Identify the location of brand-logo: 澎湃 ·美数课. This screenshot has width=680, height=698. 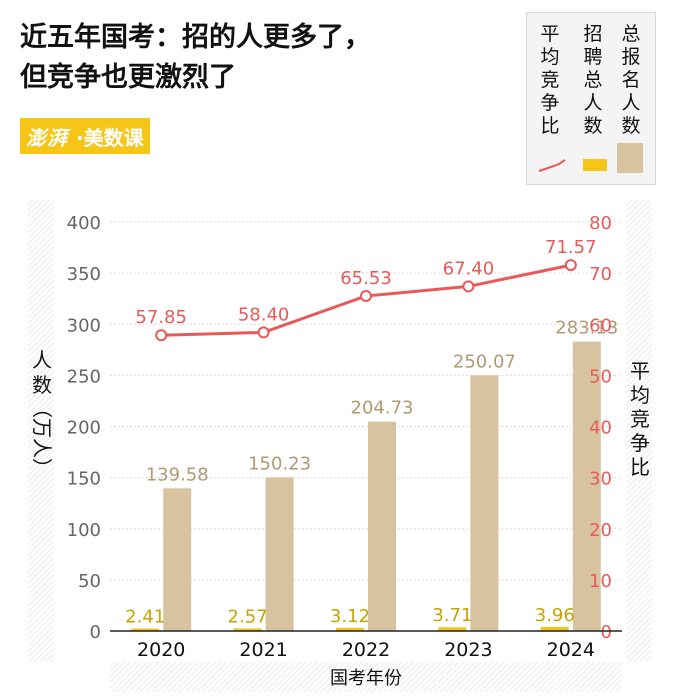
(85, 136).